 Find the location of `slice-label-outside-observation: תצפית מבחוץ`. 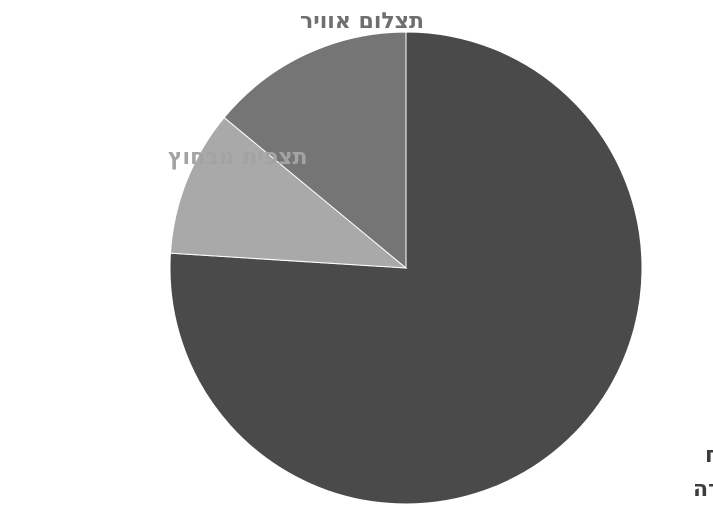

slice-label-outside-observation: תצפית מבחוץ is located at coordinates (238, 157).